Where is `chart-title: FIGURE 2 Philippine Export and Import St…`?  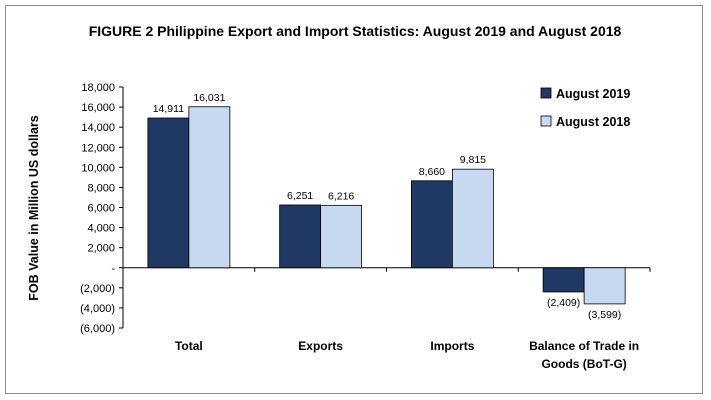
chart-title: FIGURE 2 Philippine Export and Import St… is located at coordinates (355, 31).